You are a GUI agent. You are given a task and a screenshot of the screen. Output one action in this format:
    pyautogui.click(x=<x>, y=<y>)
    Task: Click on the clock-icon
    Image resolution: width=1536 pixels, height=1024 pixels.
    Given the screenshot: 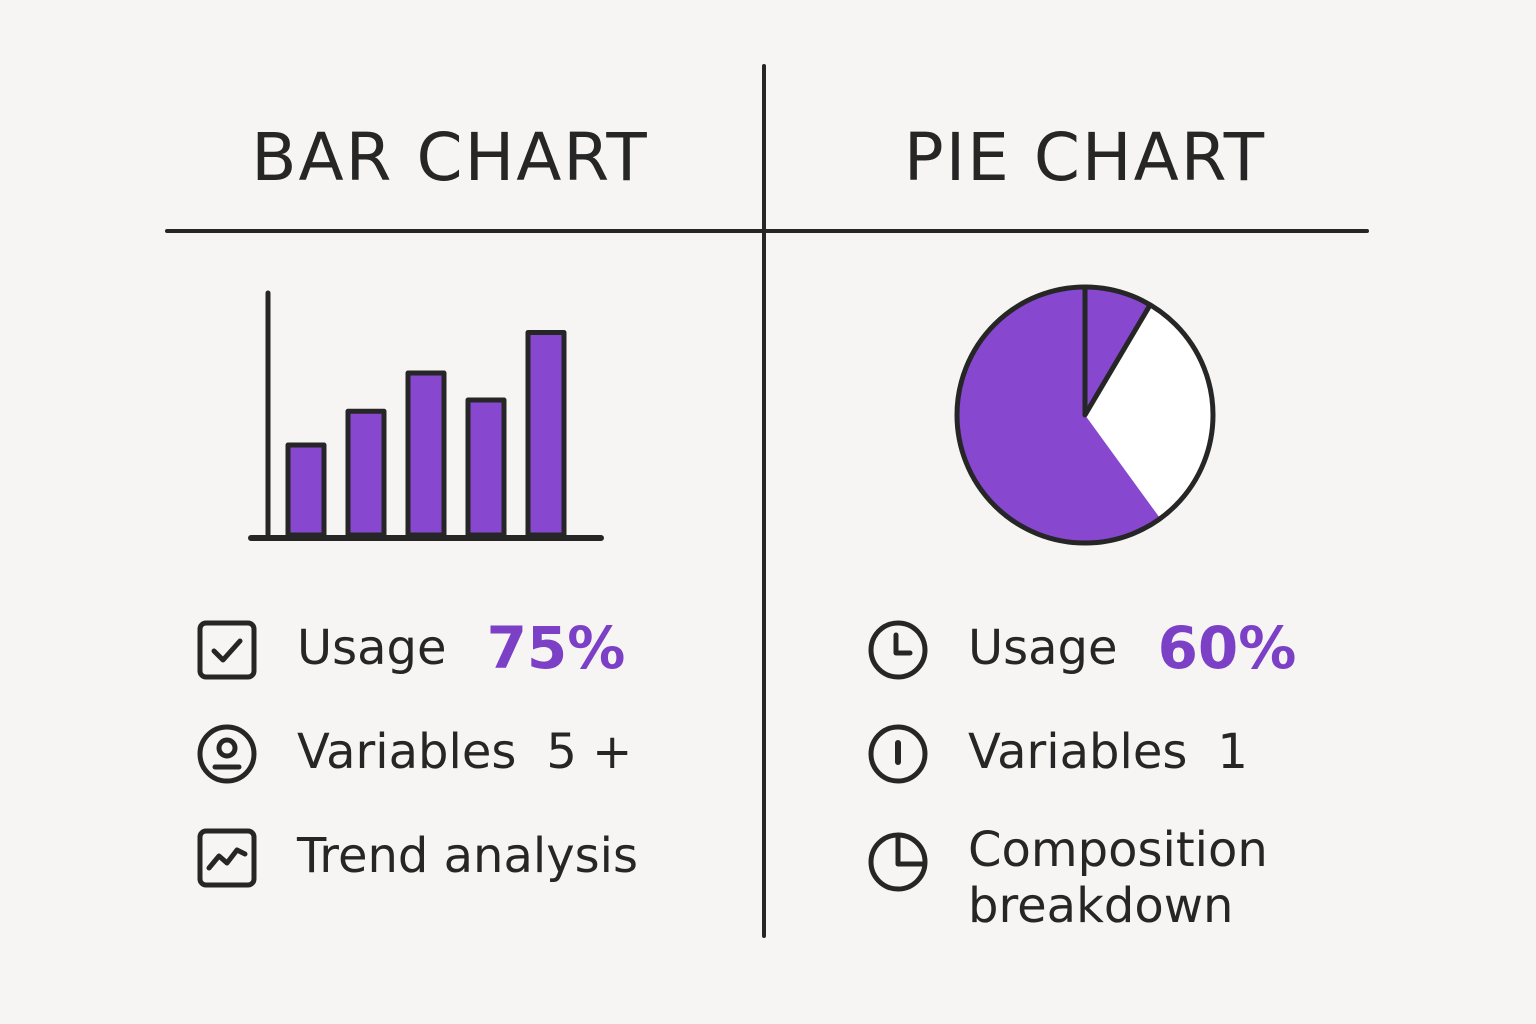 What is the action you would take?
    pyautogui.click(x=898, y=650)
    